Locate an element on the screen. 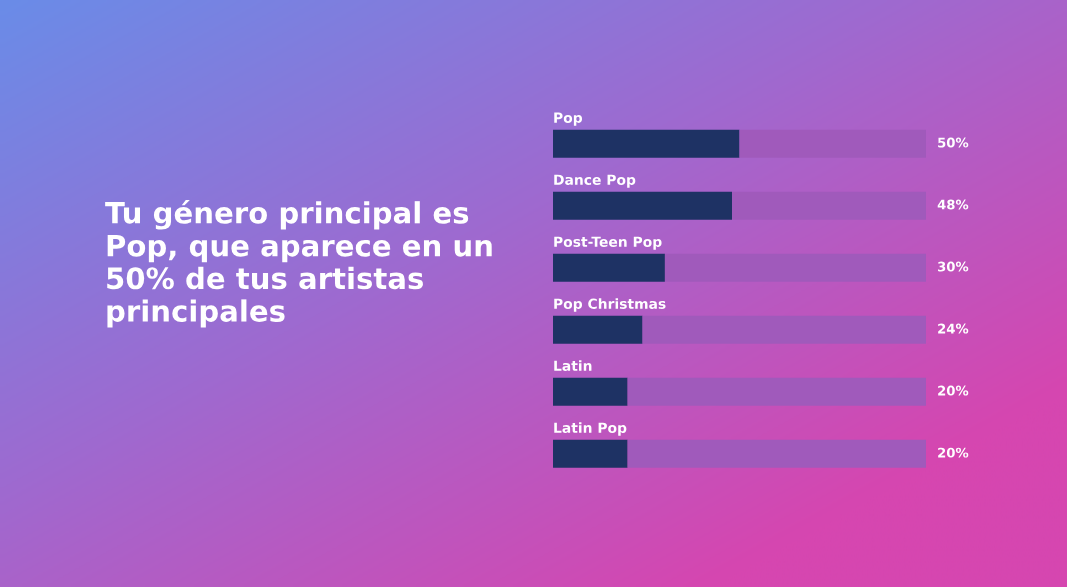  data-label: 48% is located at coordinates (953, 204).